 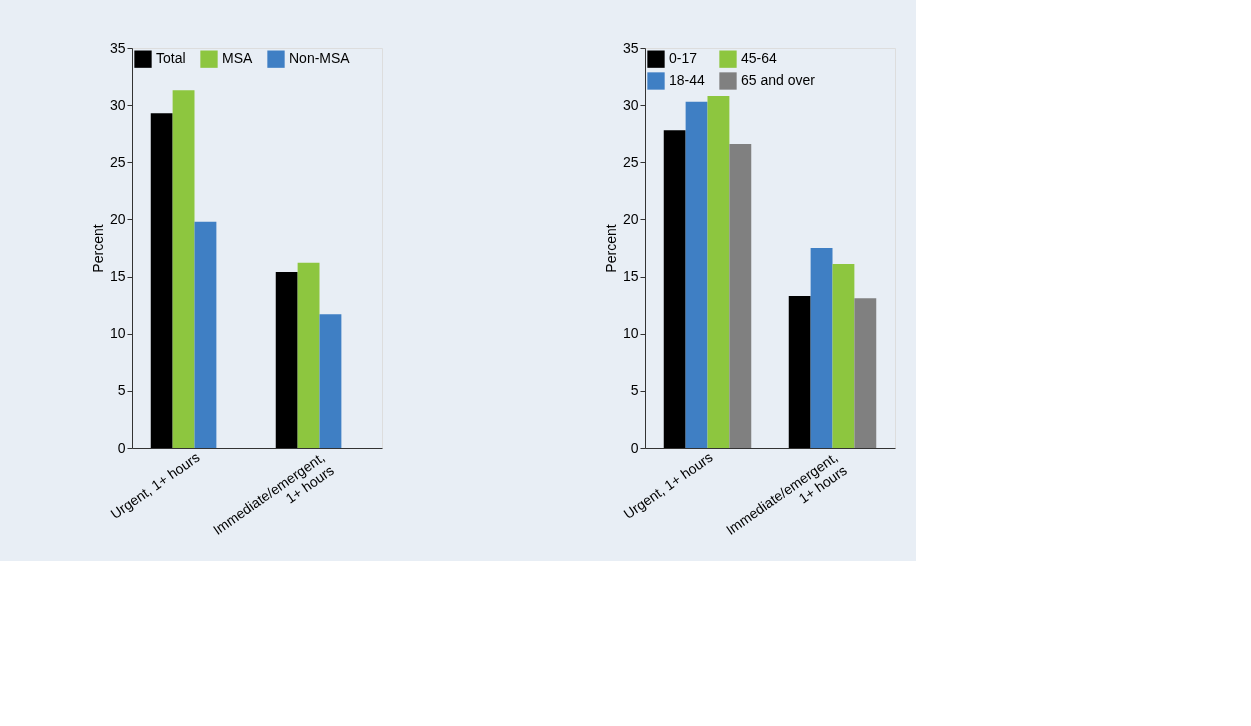 I want to click on legend-label: 0-17, so click(x=683, y=58).